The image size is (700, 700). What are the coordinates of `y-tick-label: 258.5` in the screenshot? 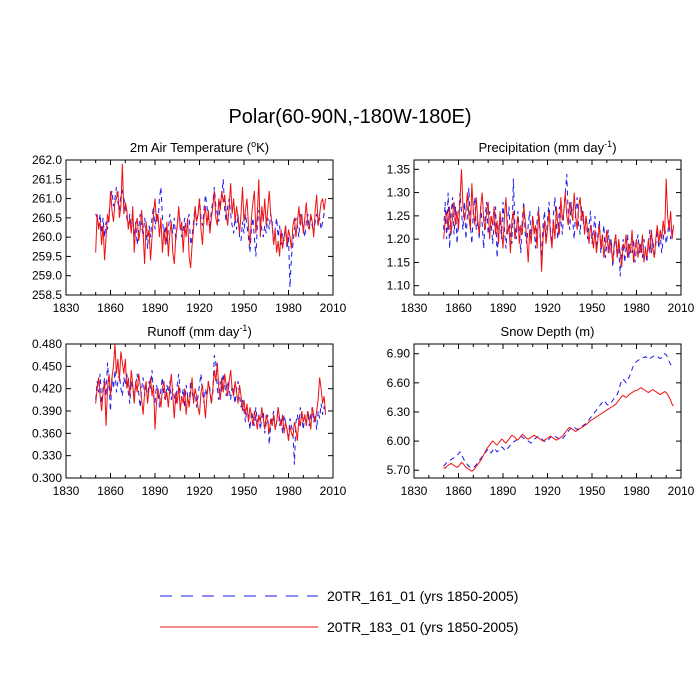 It's located at (47, 295).